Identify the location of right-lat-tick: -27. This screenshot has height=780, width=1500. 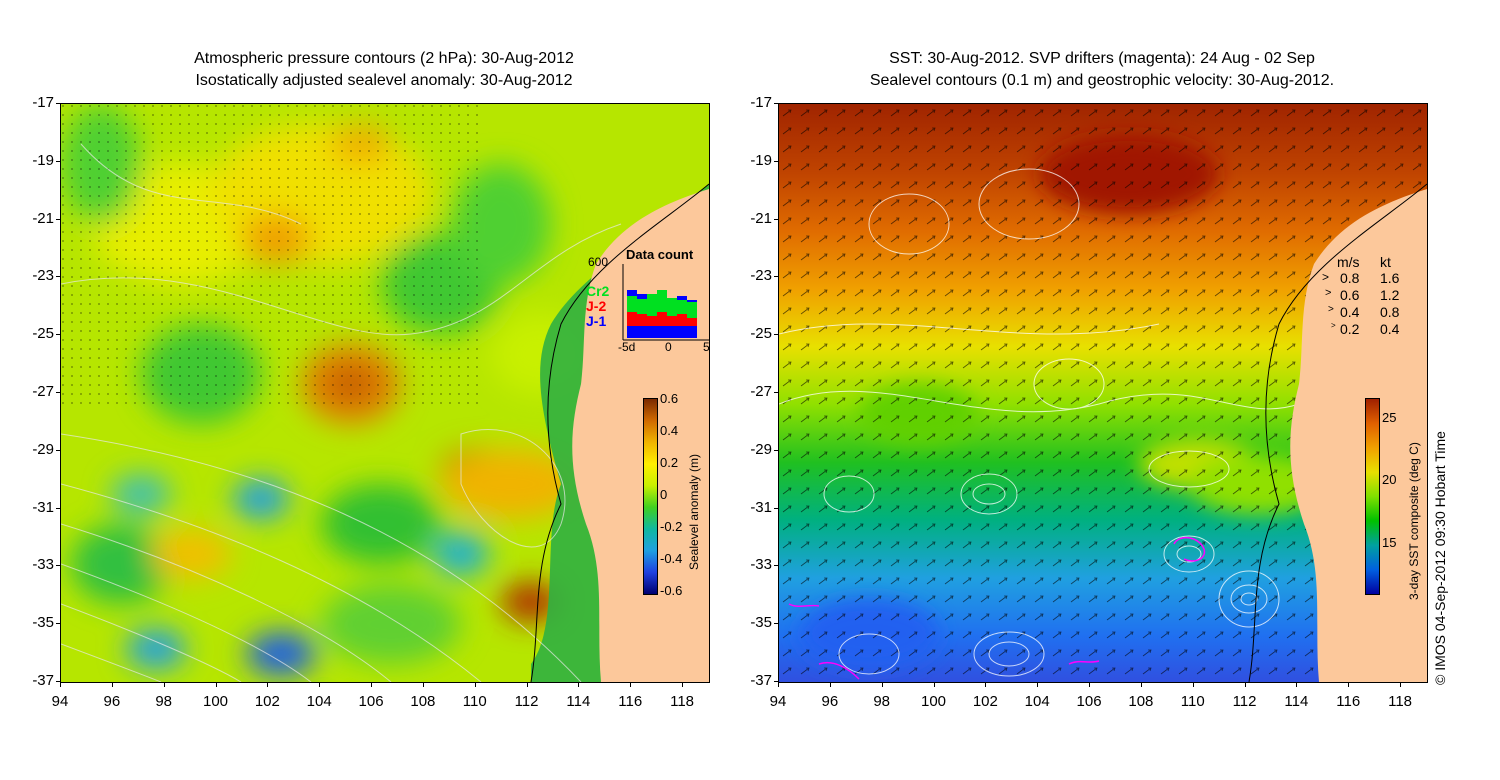
(761, 391).